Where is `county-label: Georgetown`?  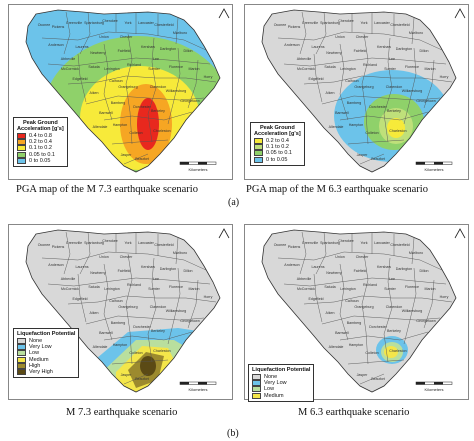 county-label: Georgetown is located at coordinates (426, 101).